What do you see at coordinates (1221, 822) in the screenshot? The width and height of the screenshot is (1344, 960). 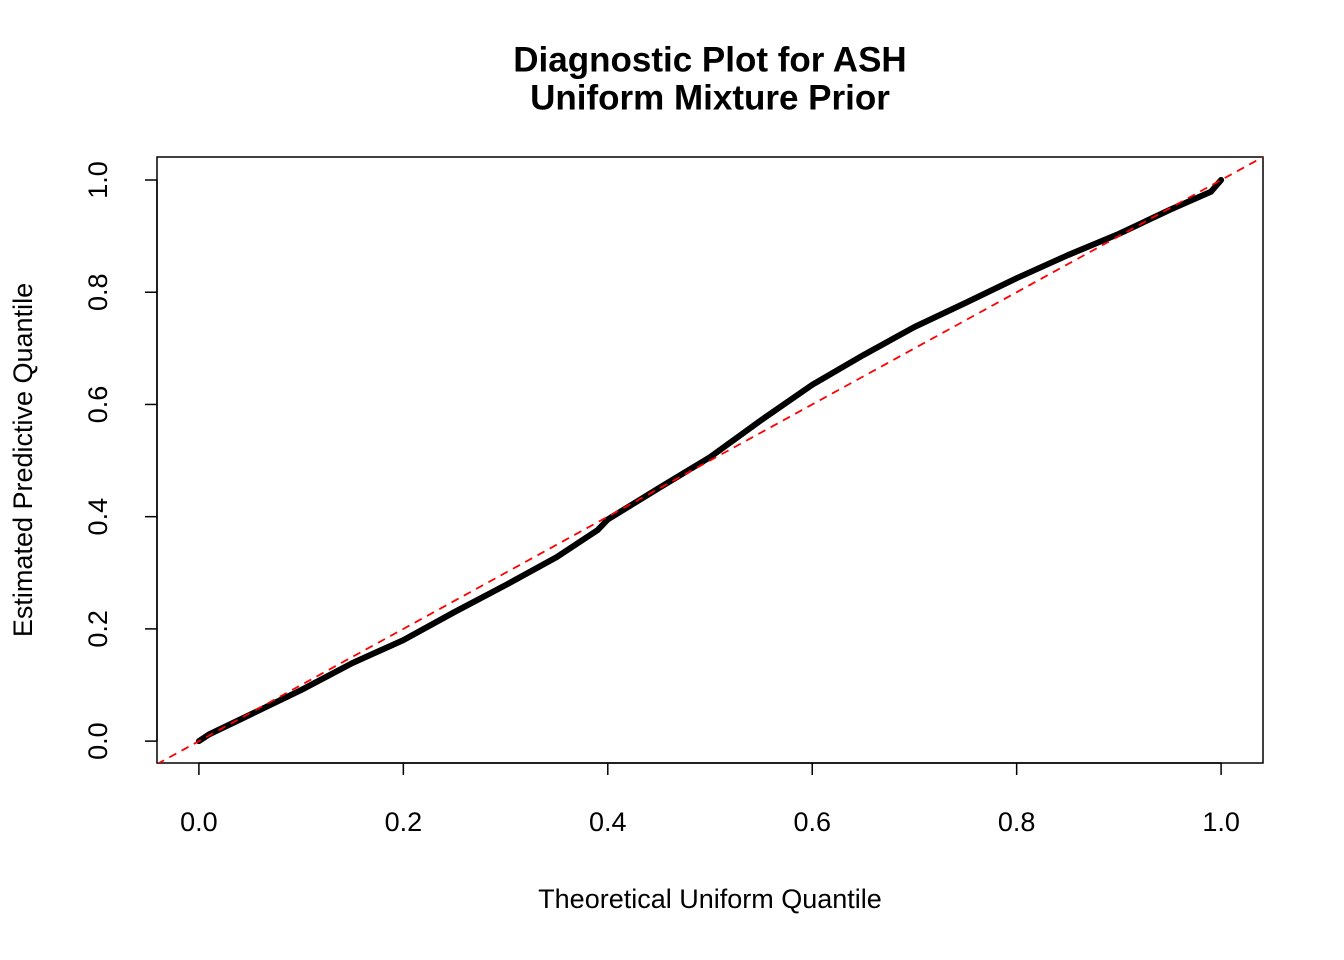 I see `x-tick-label: 1.0` at bounding box center [1221, 822].